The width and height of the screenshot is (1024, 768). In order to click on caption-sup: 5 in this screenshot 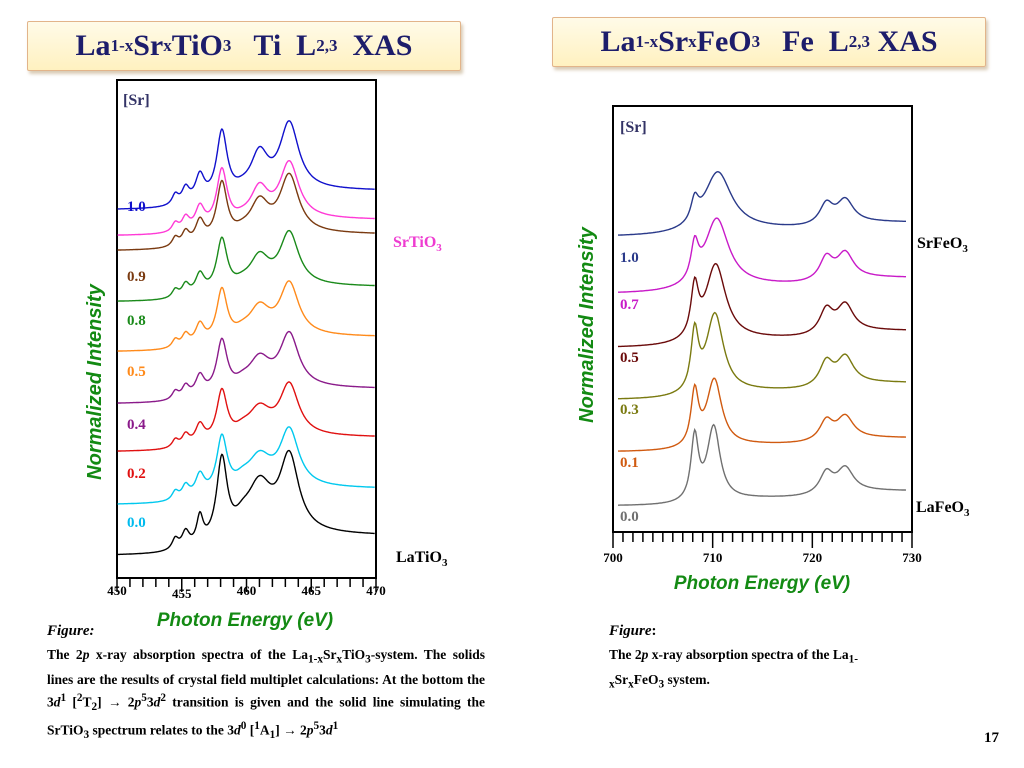, I will do `click(316, 725)`.